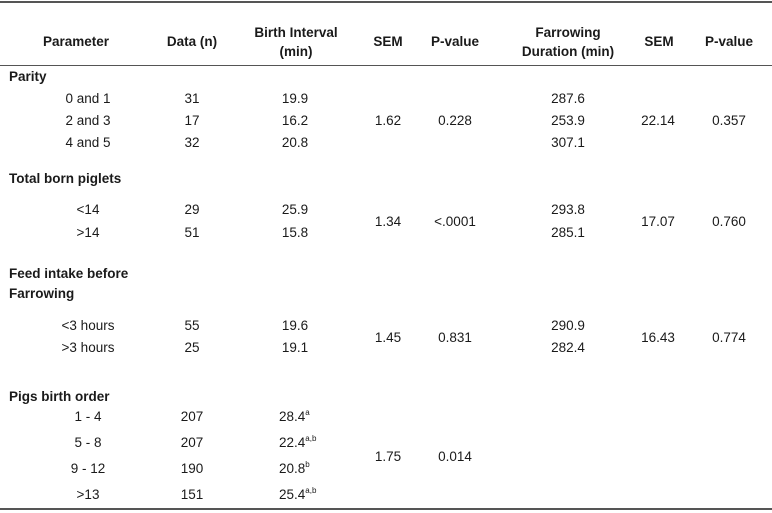 Image resolution: width=772 pixels, height=513 pixels. I want to click on row-n: 29, so click(192, 209).